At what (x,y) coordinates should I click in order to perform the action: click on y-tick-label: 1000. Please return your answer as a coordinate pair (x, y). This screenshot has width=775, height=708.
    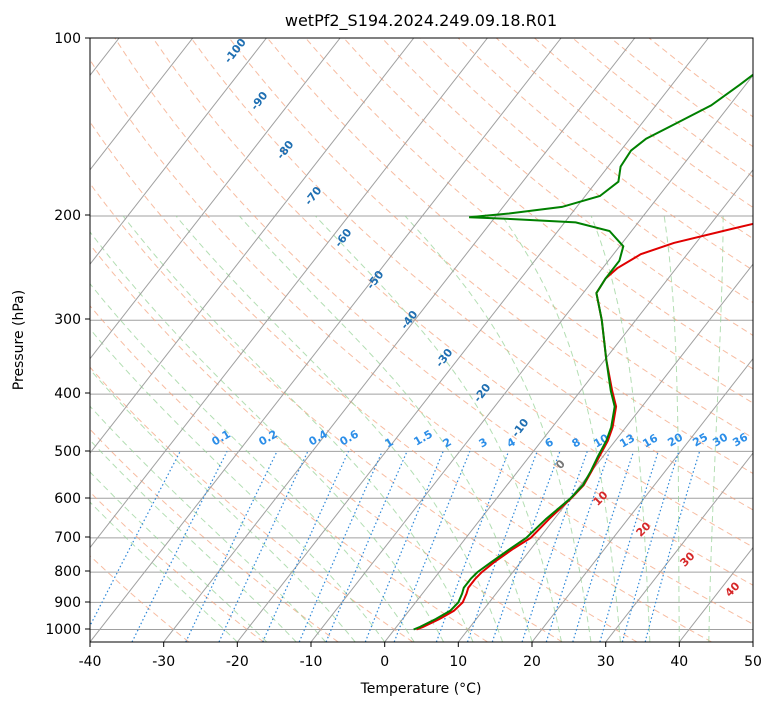
    Looking at the image, I should click on (63, 630).